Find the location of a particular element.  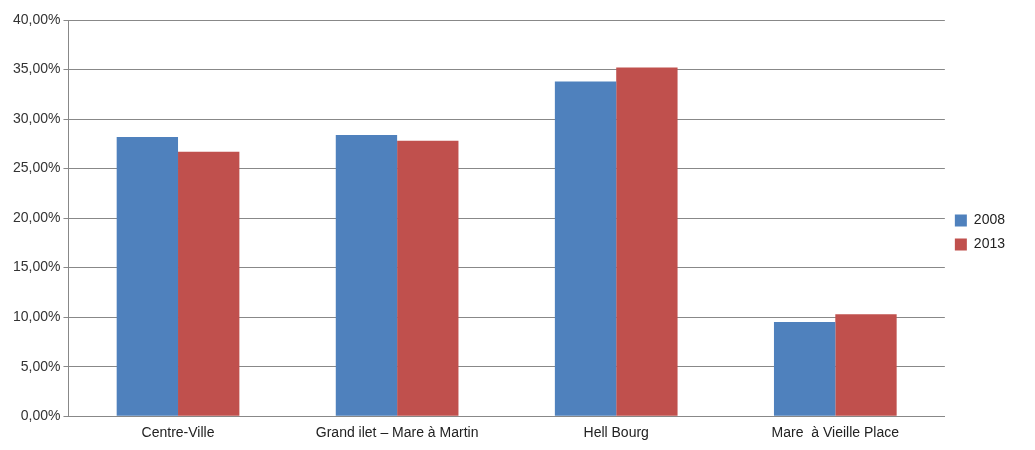

y-tick-label: 30,00% is located at coordinates (37, 117).